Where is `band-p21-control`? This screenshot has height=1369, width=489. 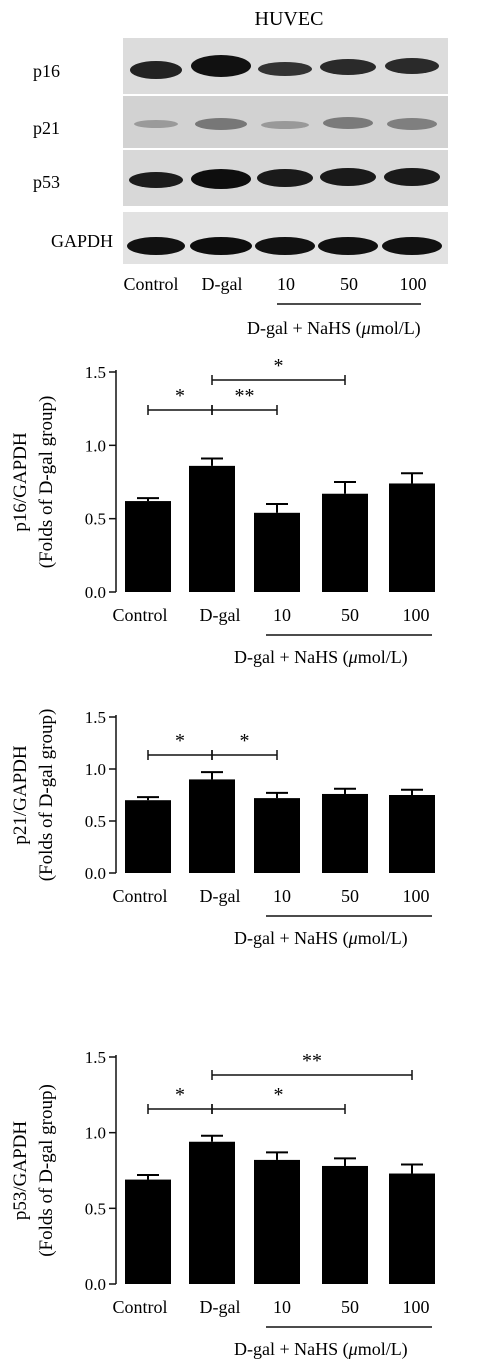 band-p21-control is located at coordinates (156, 124).